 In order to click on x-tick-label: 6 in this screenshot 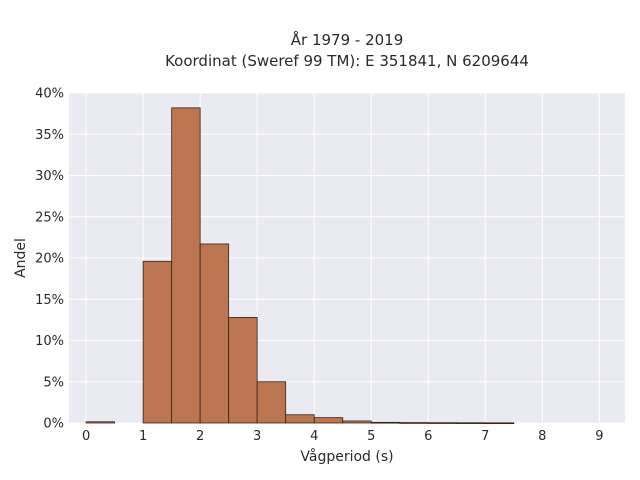, I will do `click(428, 436)`.